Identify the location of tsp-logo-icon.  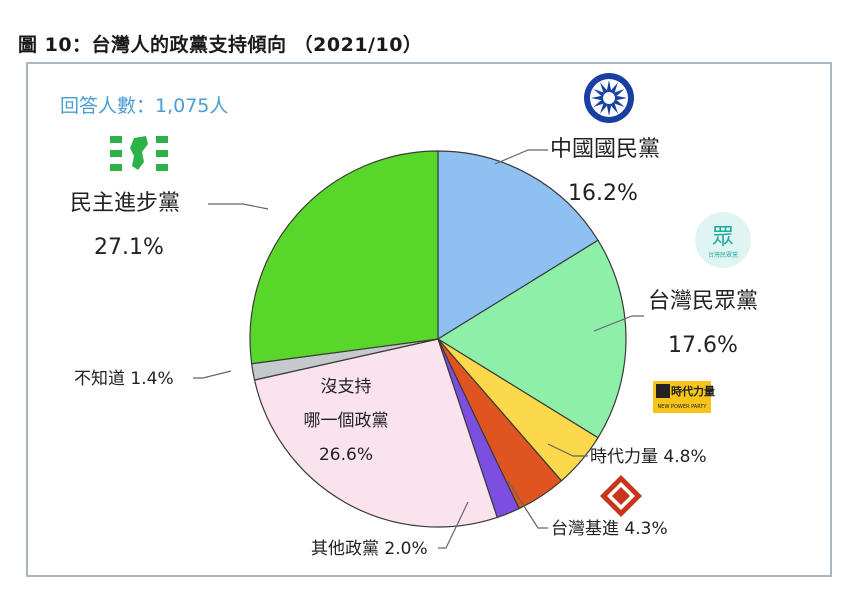
(621, 496).